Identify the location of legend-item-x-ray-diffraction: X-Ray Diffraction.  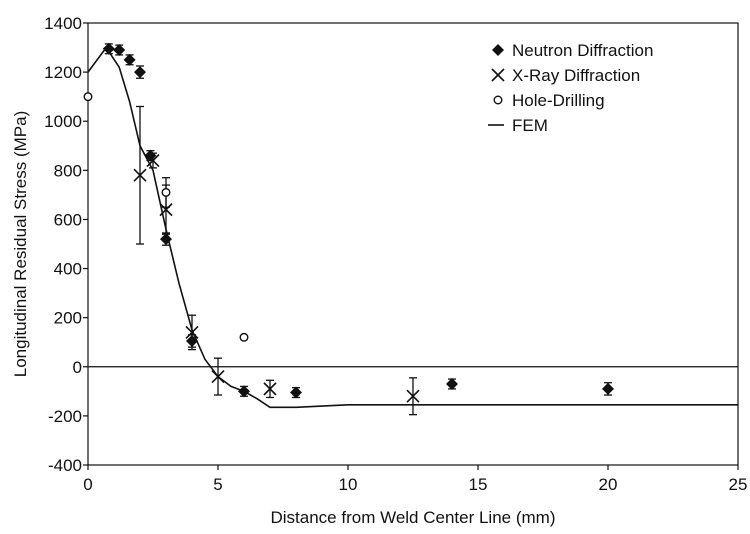
(565, 75).